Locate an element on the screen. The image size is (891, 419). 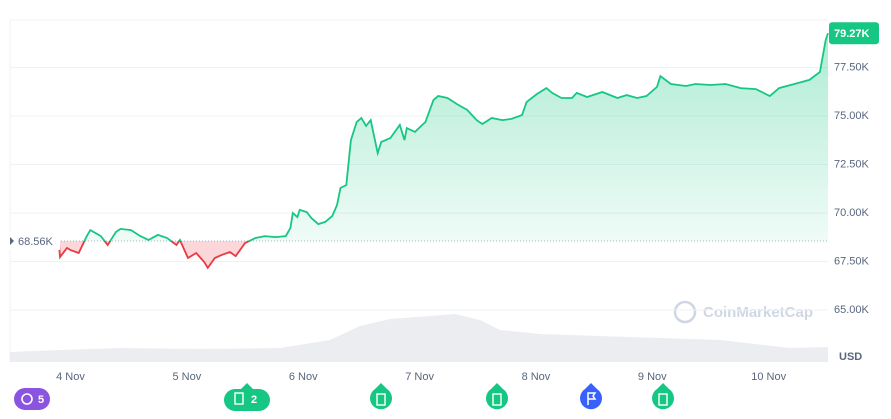
watermark-text: CoinMarketCap is located at coordinates (758, 312).